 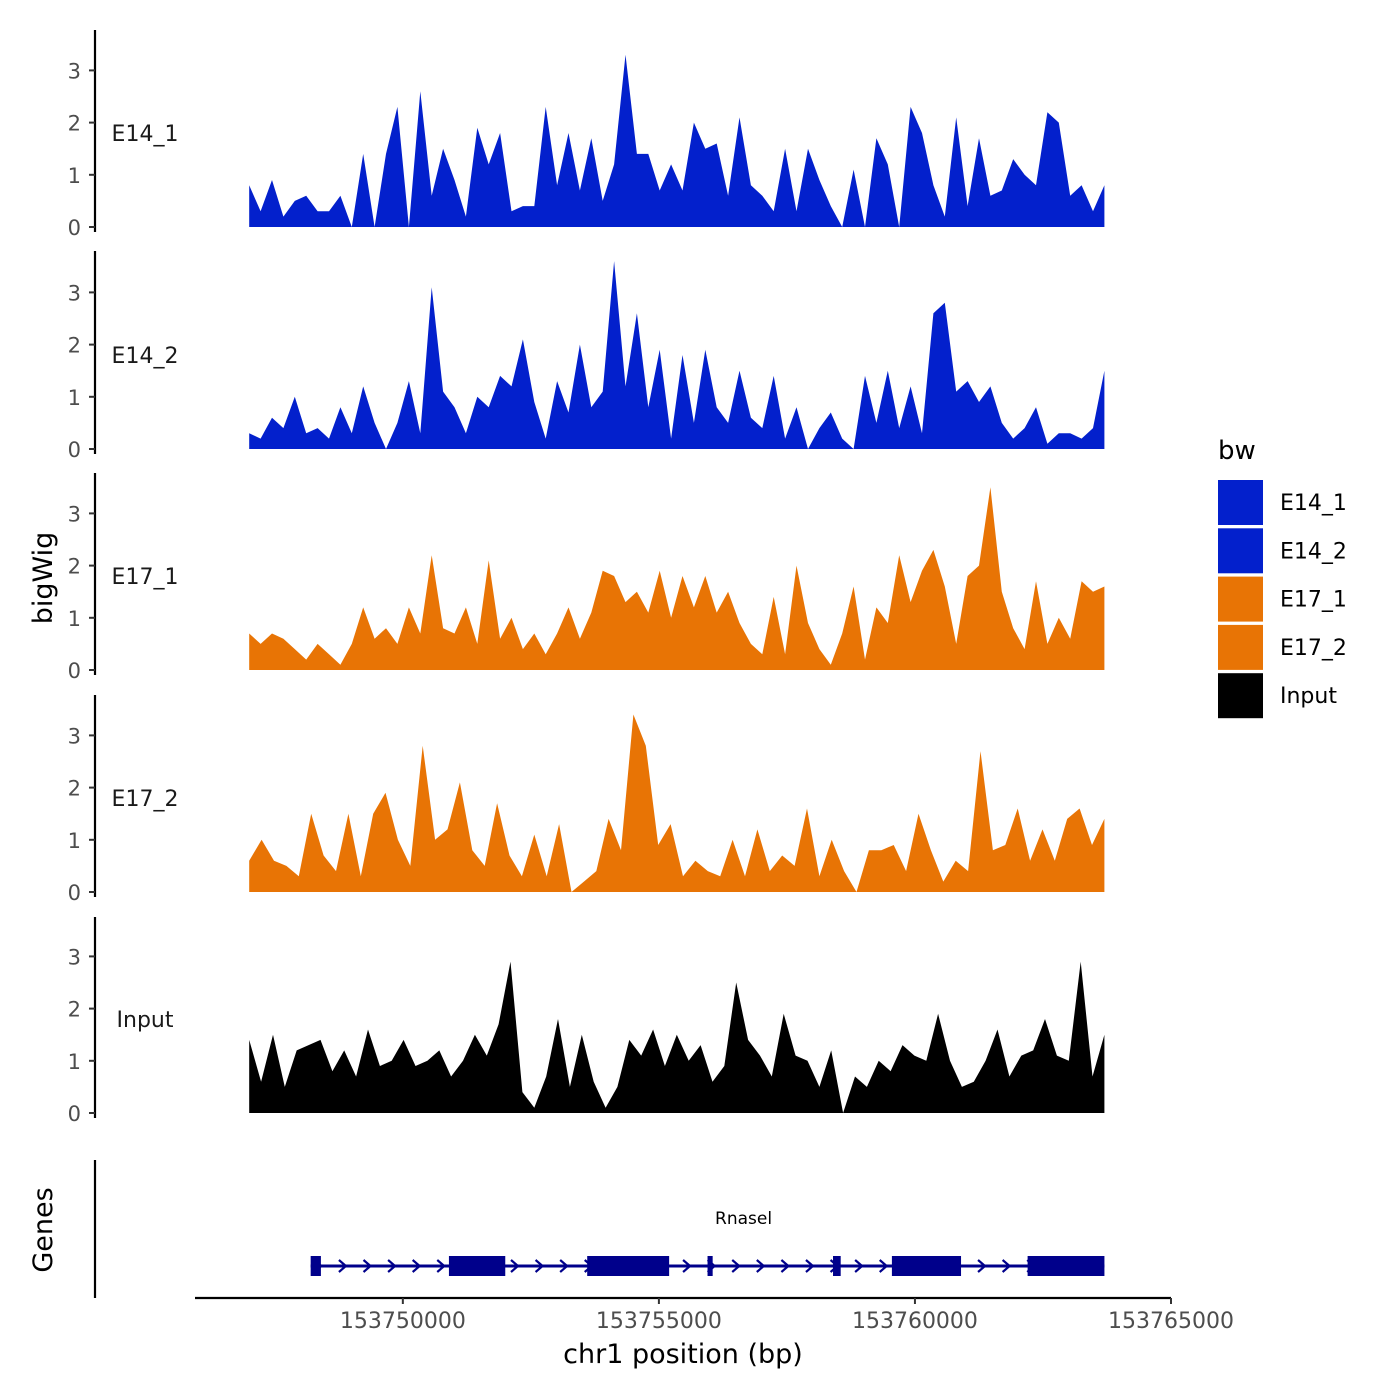 What do you see at coordinates (43, 1229) in the screenshot?
I see `gene-track-label: Genes` at bounding box center [43, 1229].